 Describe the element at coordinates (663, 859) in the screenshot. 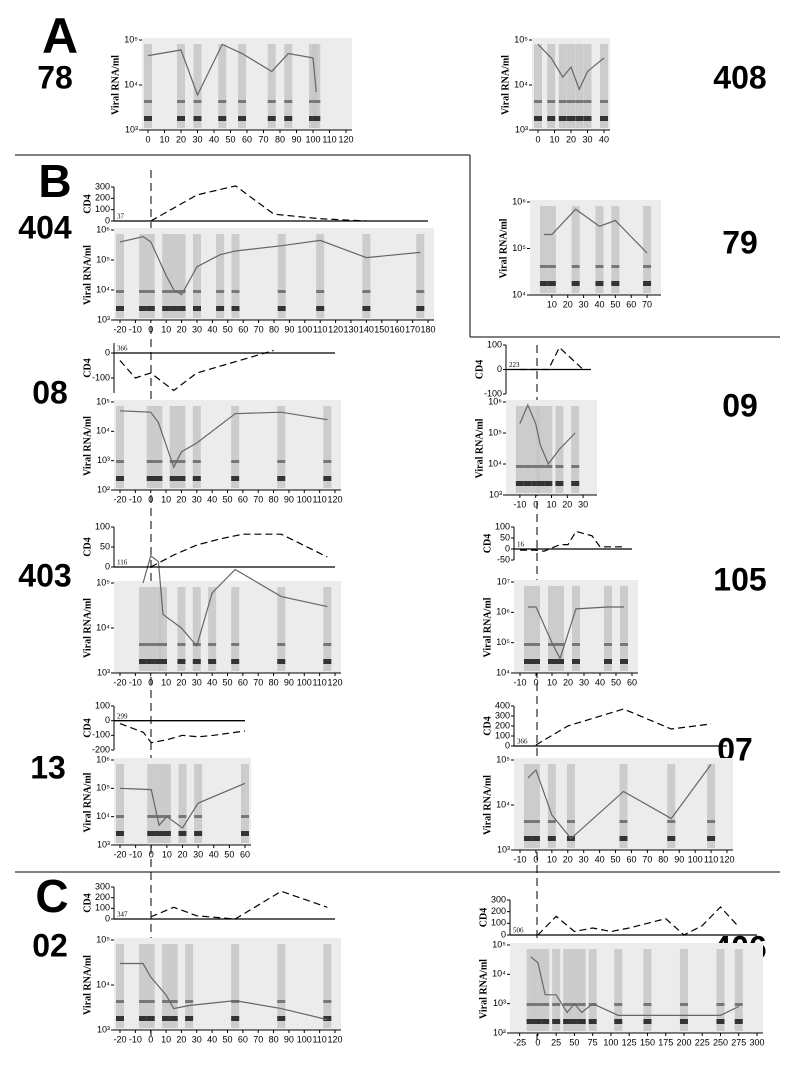

I see `x-tick-label: 80` at that location.